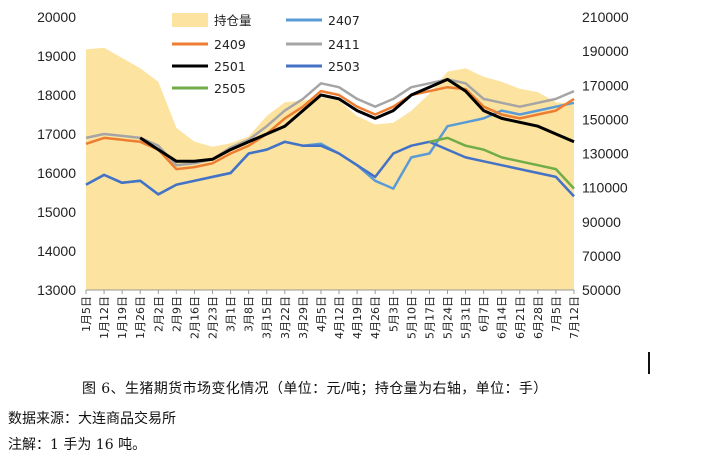 This screenshot has height=462, width=702. What do you see at coordinates (230, 66) in the screenshot?
I see `legend-label: 2501` at bounding box center [230, 66].